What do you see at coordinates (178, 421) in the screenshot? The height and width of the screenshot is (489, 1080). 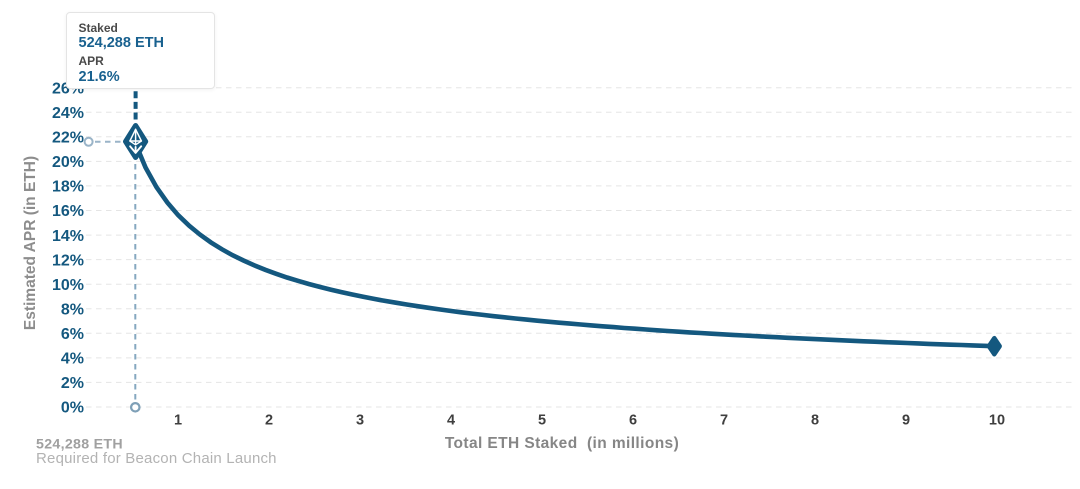 I see `svg-text: 1` at bounding box center [178, 421].